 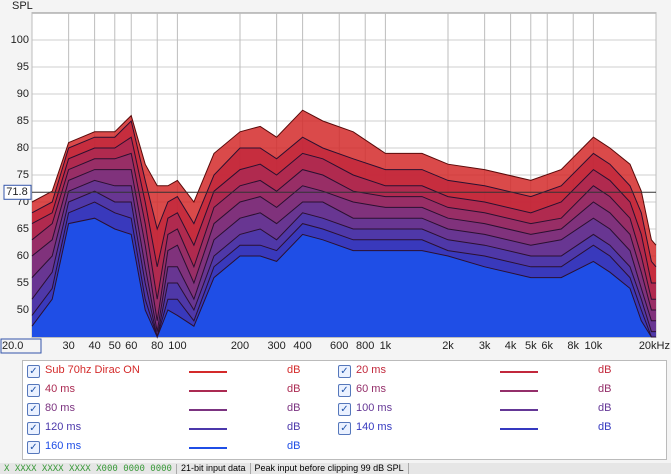 I want to click on y-tick-label: 75, so click(x=23, y=175).